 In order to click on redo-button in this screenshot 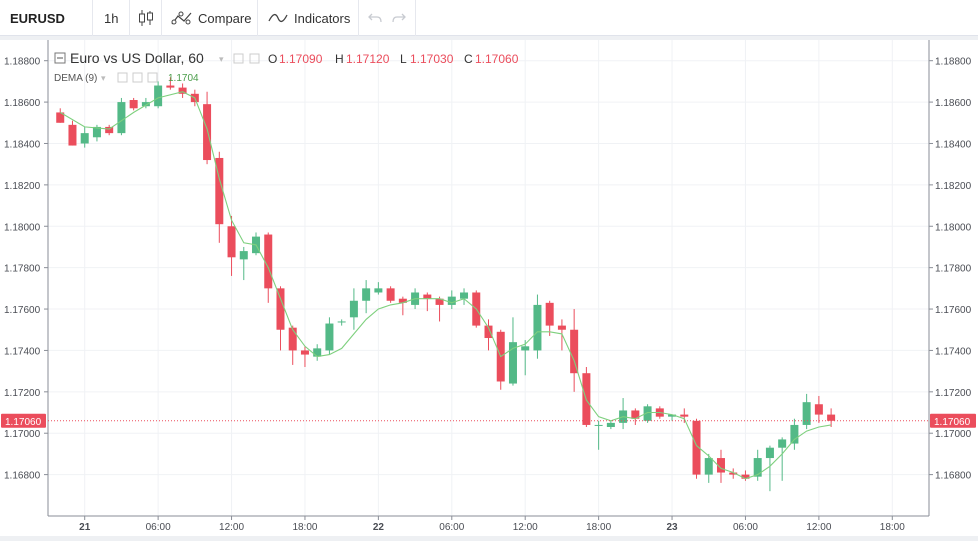, I will do `click(399, 18)`.